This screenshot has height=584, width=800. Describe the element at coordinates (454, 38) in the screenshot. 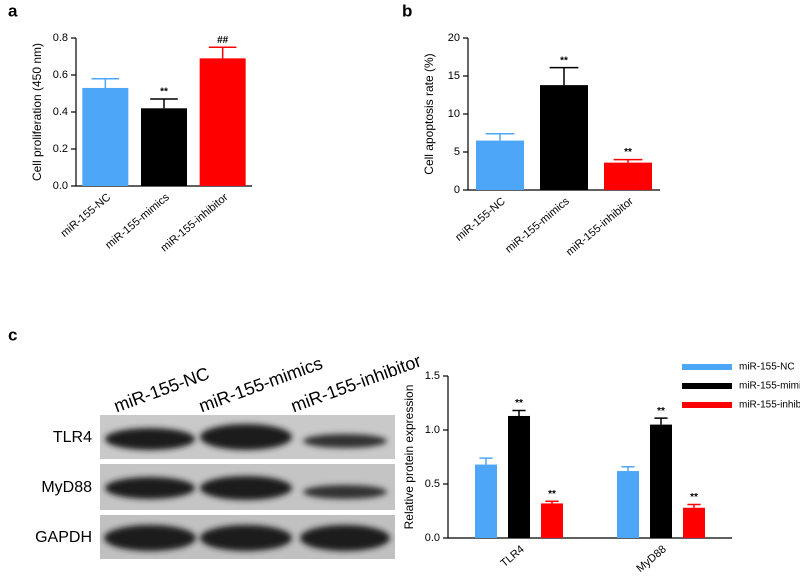

I see `y-tick-label: 20` at that location.